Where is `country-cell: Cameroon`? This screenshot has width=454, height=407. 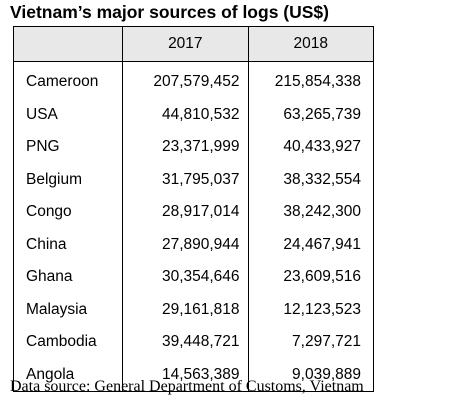 country-cell: Cameroon is located at coordinates (68, 80).